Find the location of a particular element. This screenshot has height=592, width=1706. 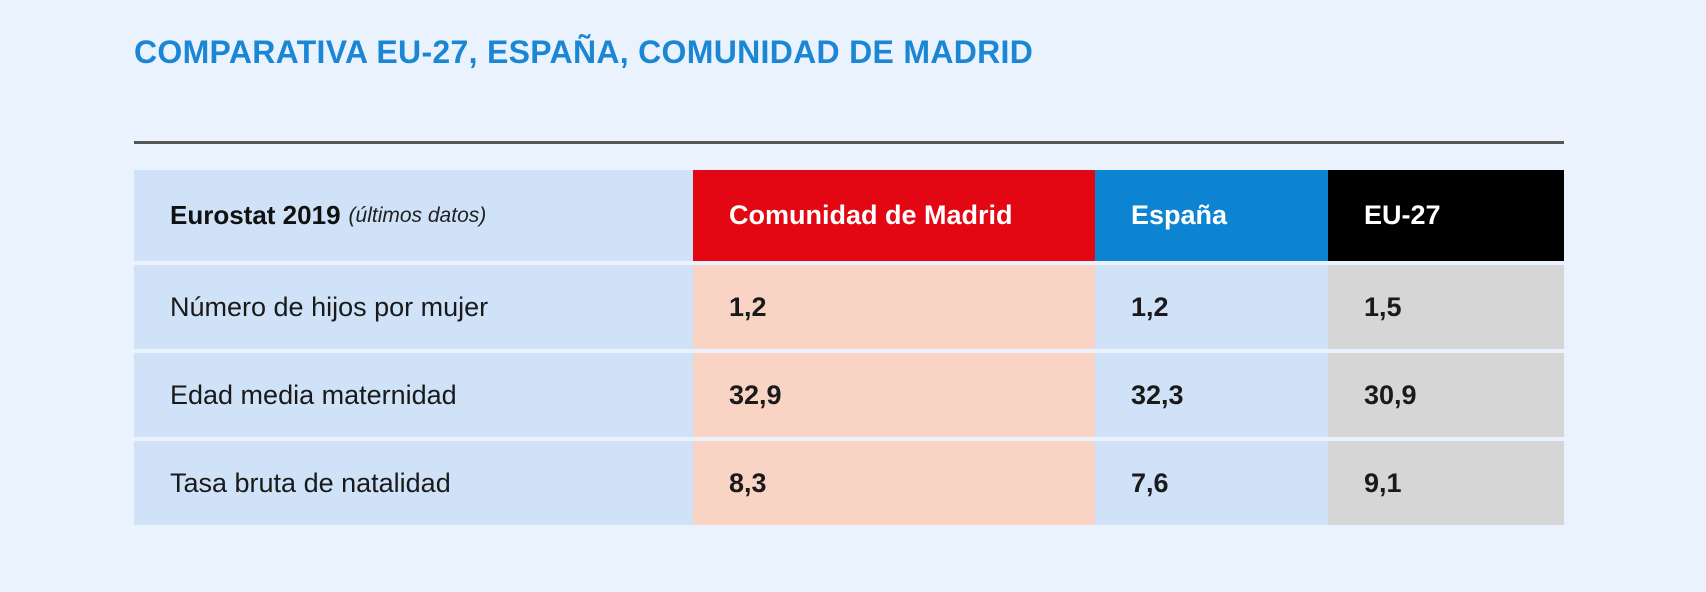

table-row: Edad media maternidad 32,9 32,3 30,9 is located at coordinates (849, 395).